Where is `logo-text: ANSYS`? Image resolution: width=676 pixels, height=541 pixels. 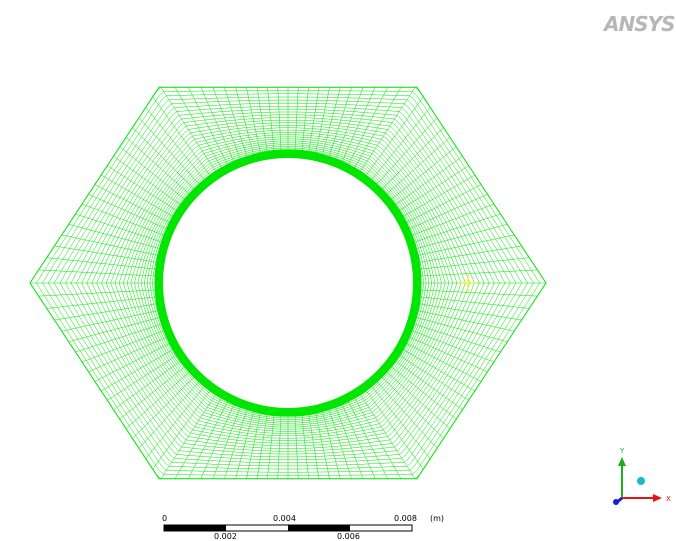
logo-text: ANSYS is located at coordinates (640, 24).